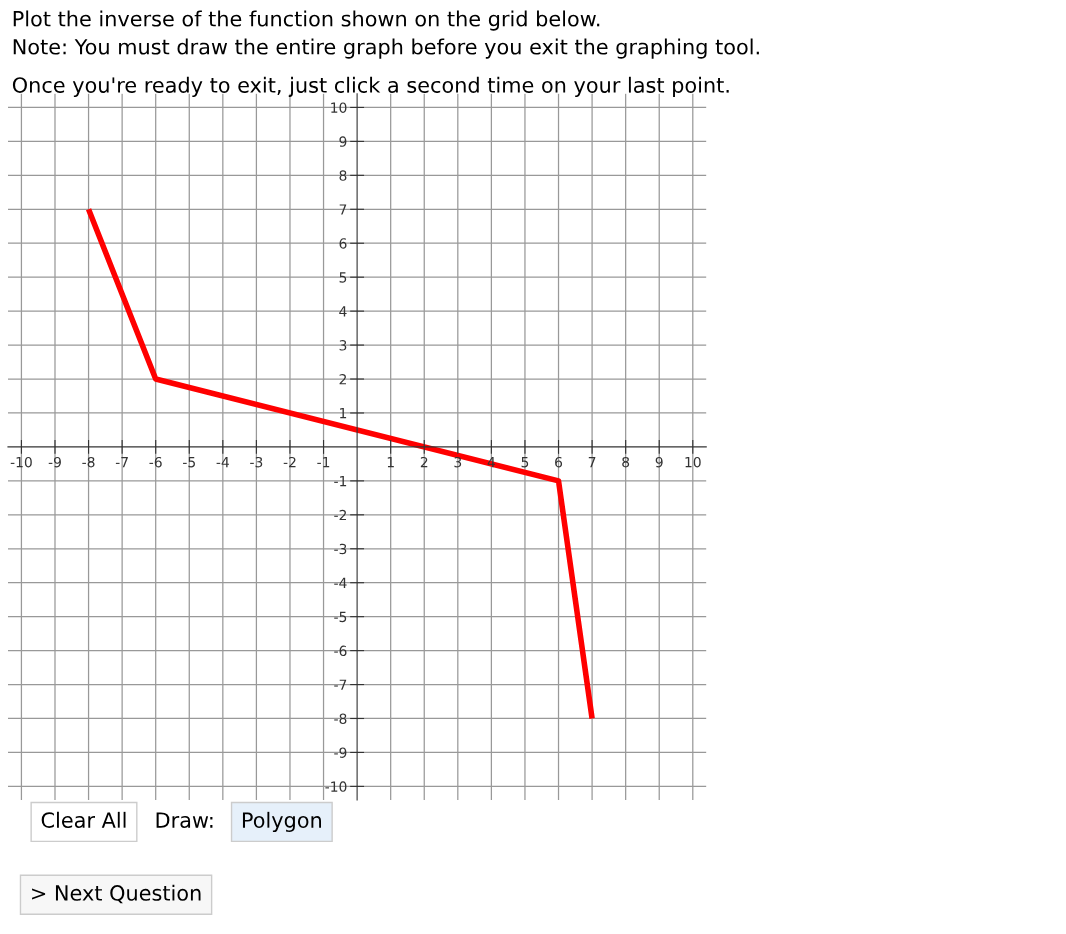  Describe the element at coordinates (189, 462) in the screenshot. I see `x-tick-label: -5` at that location.